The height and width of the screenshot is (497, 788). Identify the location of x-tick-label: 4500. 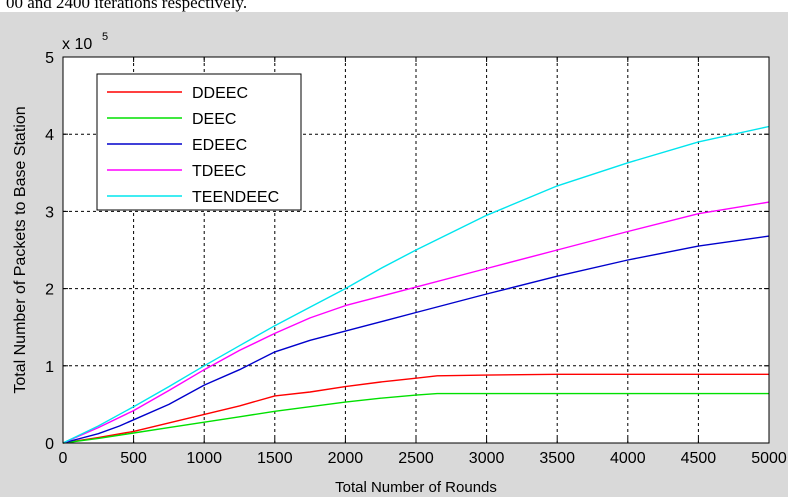
(699, 458).